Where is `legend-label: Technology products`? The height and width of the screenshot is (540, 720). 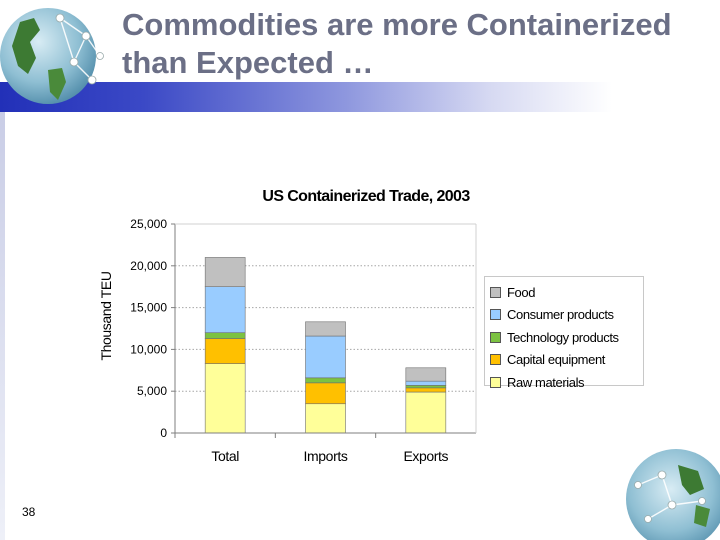
legend-label: Technology products is located at coordinates (563, 337).